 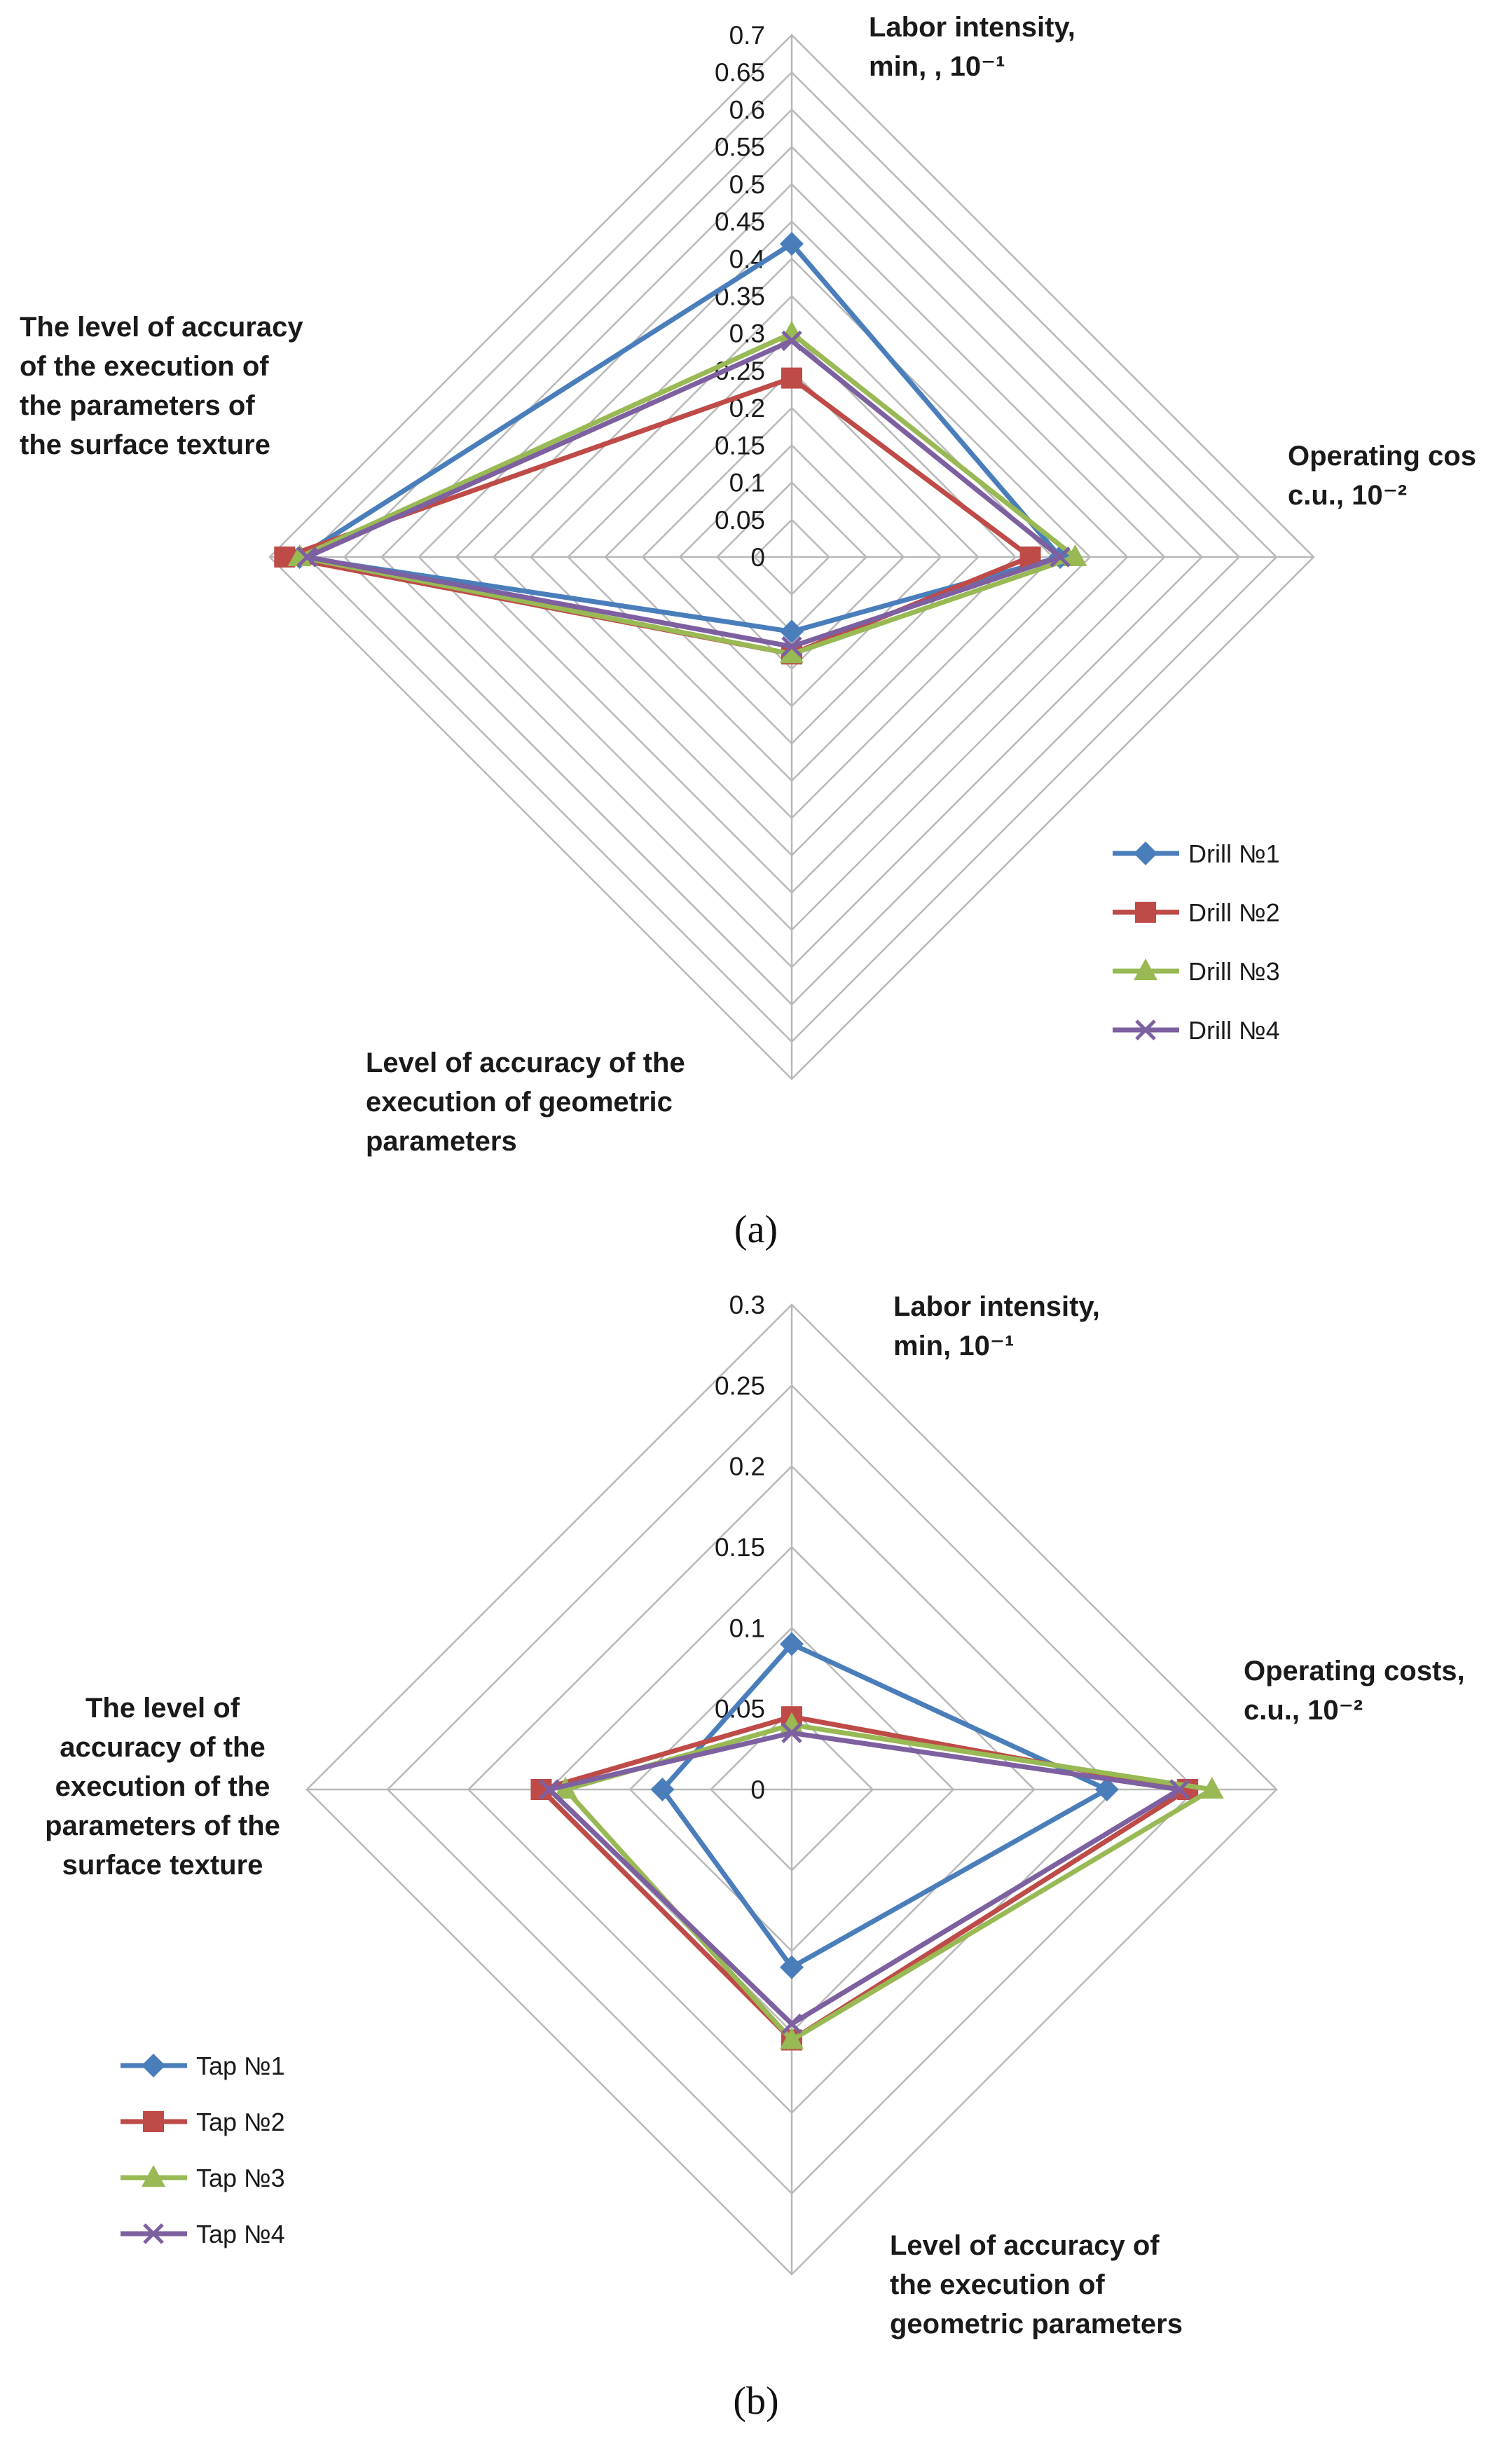 What do you see at coordinates (747, 184) in the screenshot?
I see `tick-label: 0.5` at bounding box center [747, 184].